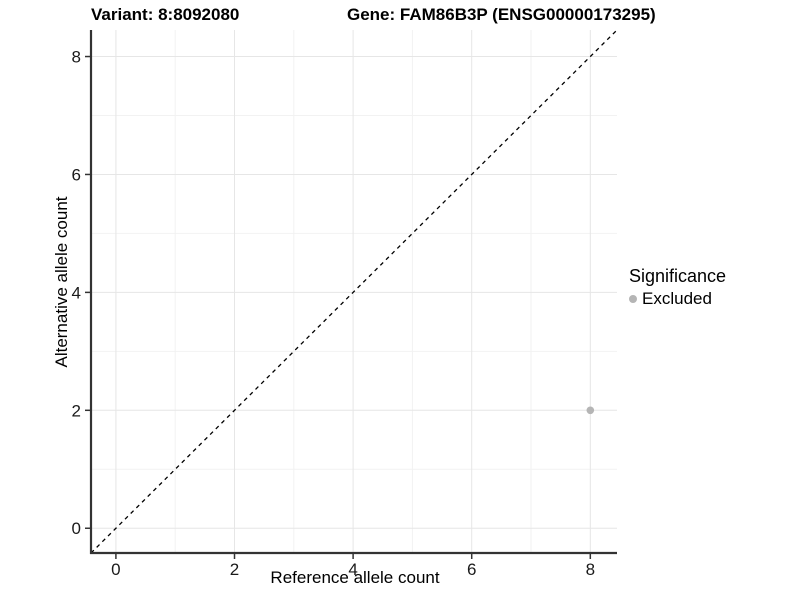  Describe the element at coordinates (677, 287) in the screenshot. I see `legend: Significance Excluded` at that location.